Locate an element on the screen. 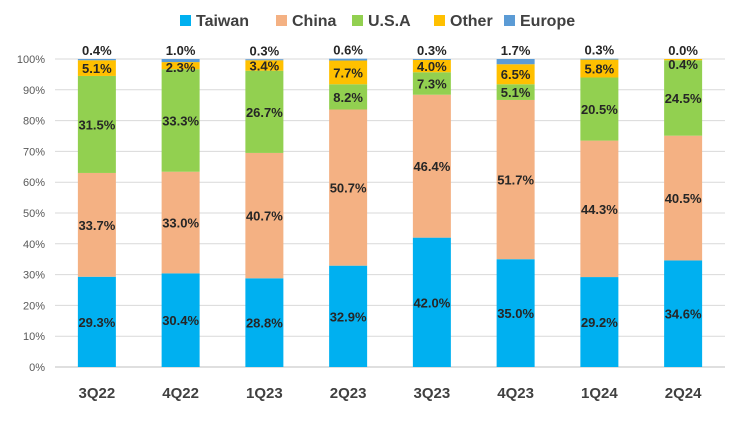 This screenshot has width=740, height=425. data-label-u-s-a-2q24: 24.5% is located at coordinates (683, 98).